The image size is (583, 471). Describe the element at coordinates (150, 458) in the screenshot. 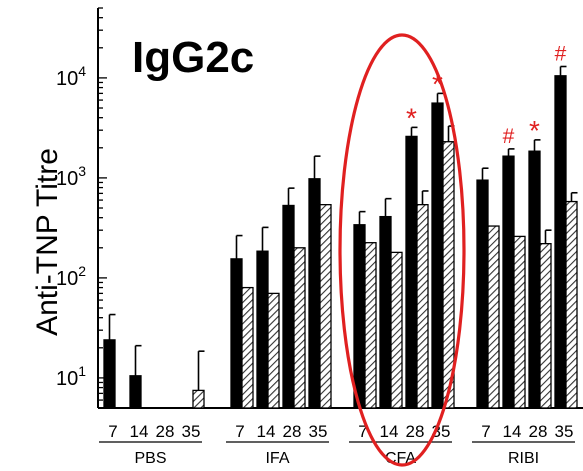

I see `group-label: PBS` at that location.